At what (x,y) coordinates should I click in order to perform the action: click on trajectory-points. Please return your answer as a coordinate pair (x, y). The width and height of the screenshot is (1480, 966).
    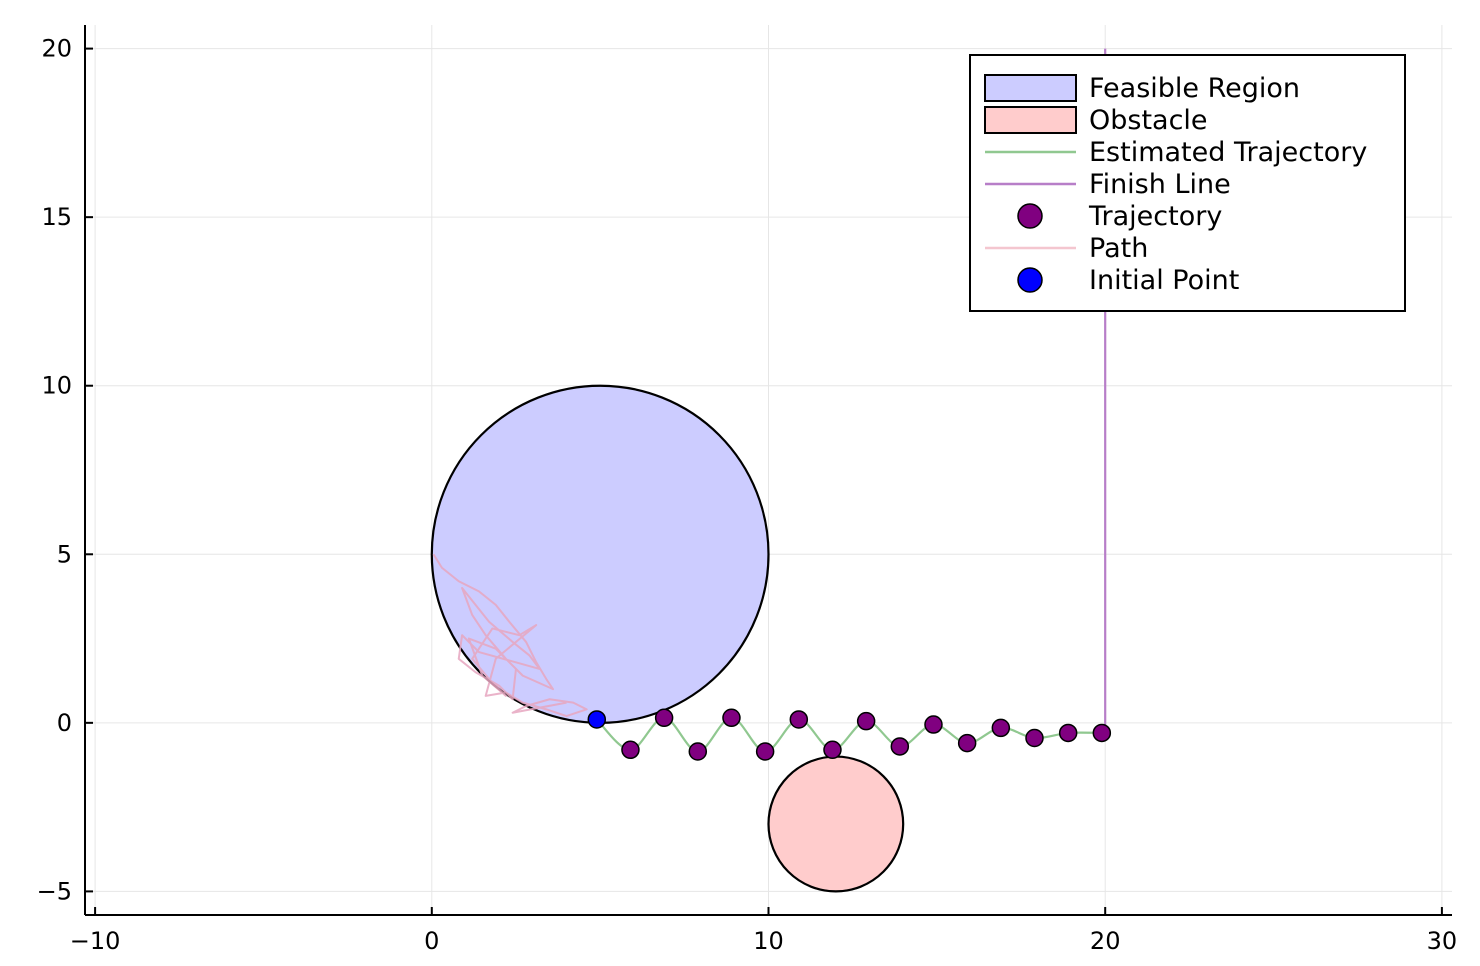
    Looking at the image, I should click on (849, 734).